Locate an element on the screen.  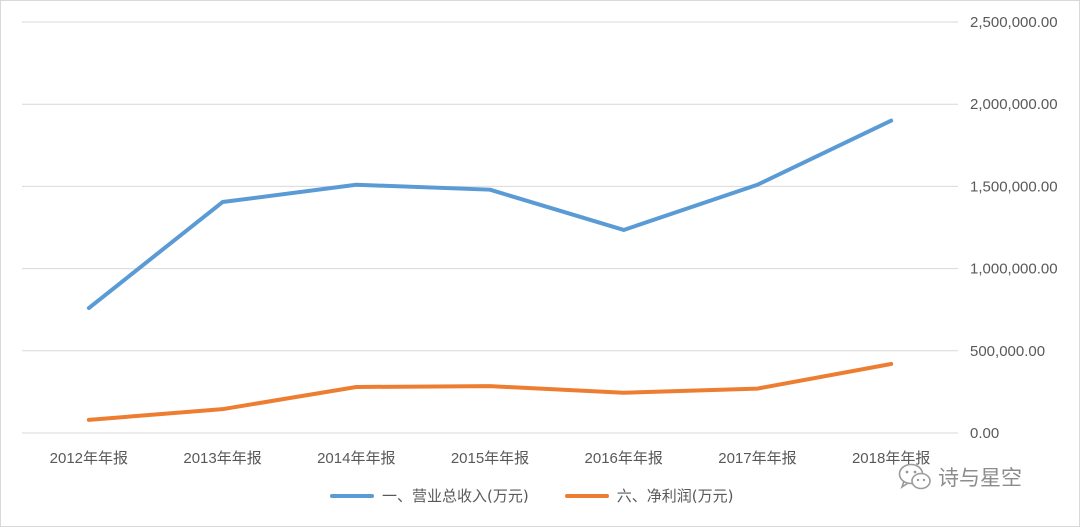
legend-item-net-profit: 六、净利润(万元) is located at coordinates (649, 495).